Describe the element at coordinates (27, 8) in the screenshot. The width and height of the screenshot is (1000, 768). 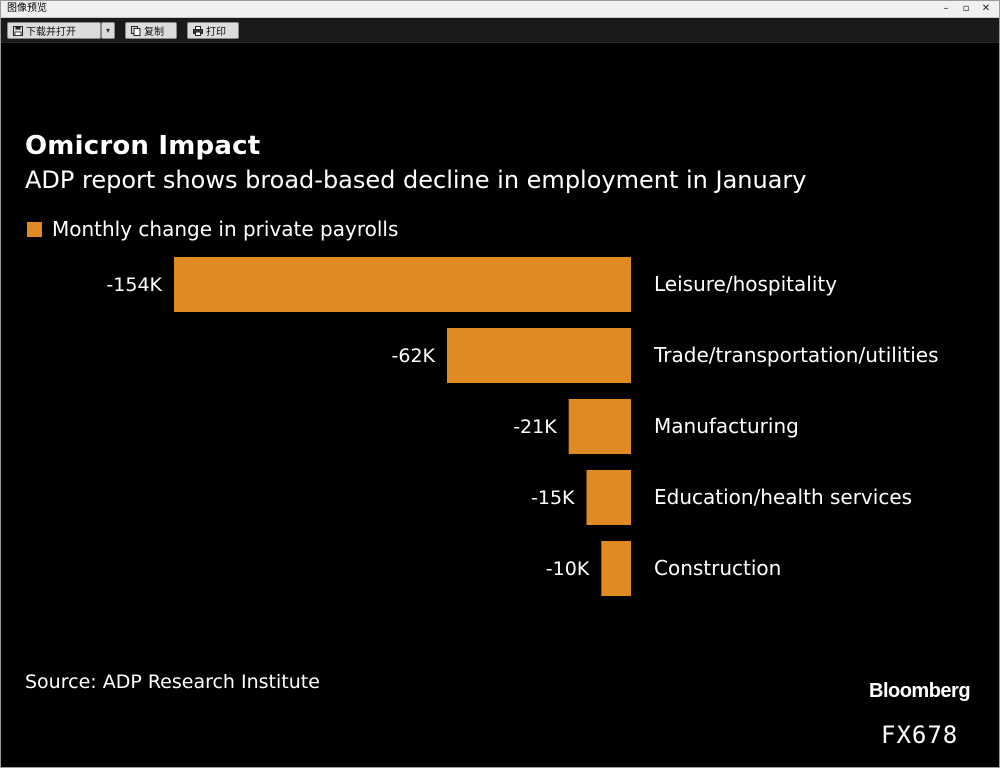
I see `window-title: 图像预览` at that location.